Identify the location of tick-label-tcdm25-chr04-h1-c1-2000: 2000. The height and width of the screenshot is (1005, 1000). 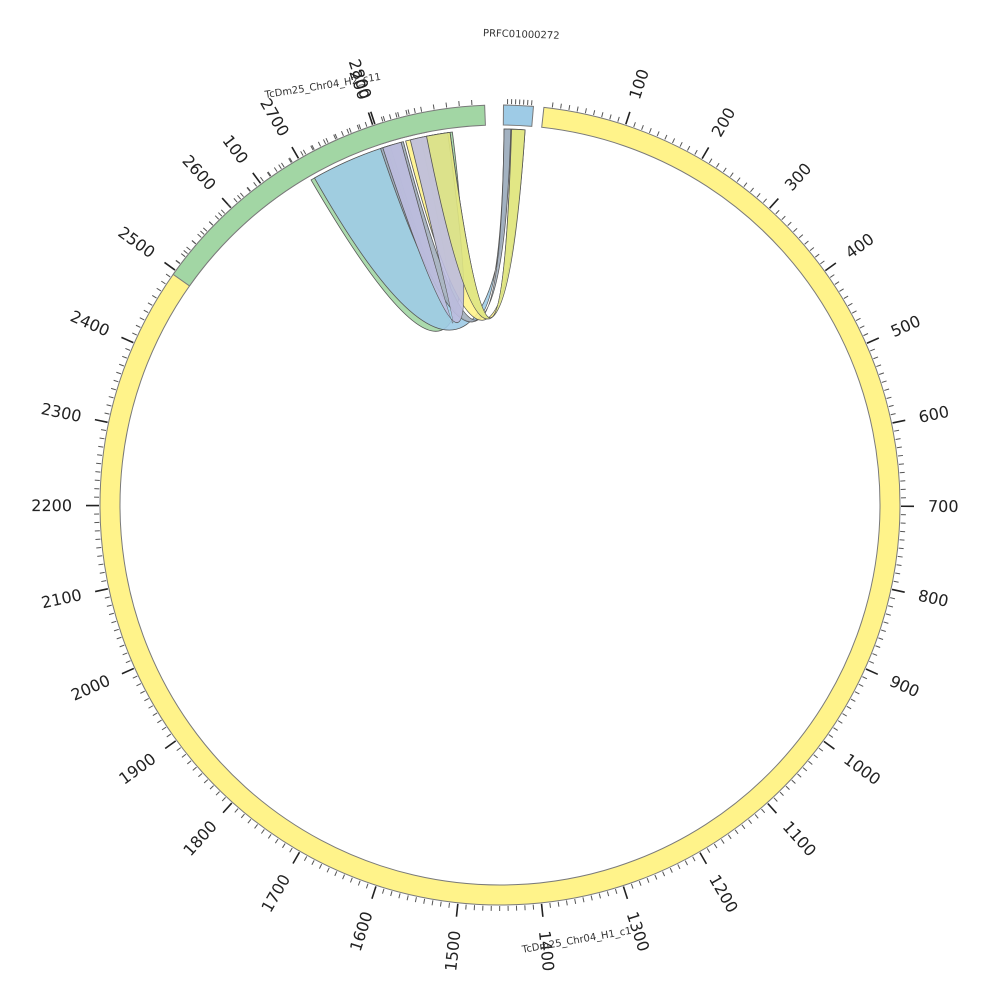
(90, 688).